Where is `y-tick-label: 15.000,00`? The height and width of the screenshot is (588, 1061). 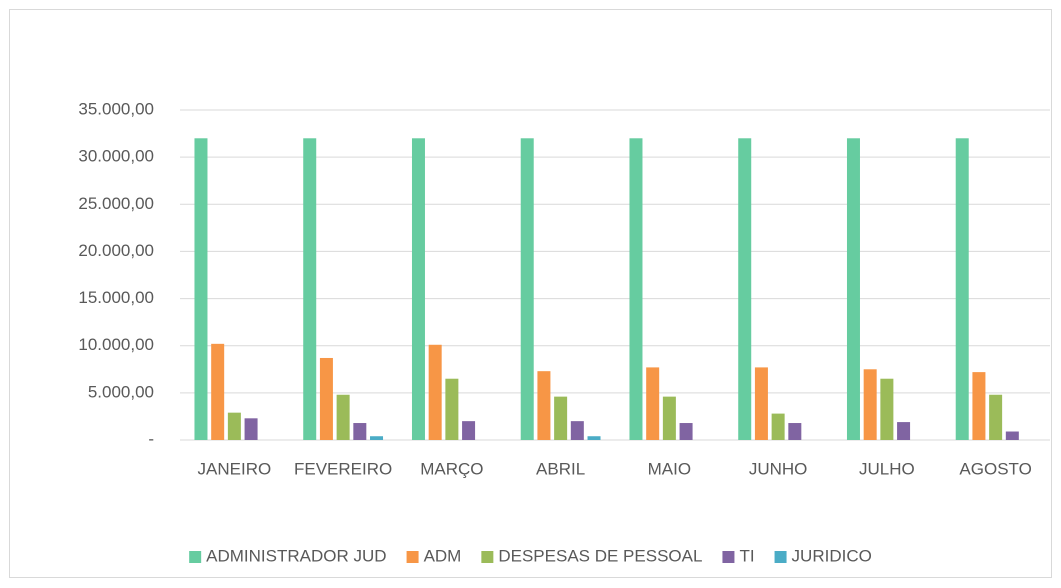
y-tick-label: 15.000,00 is located at coordinates (116, 297).